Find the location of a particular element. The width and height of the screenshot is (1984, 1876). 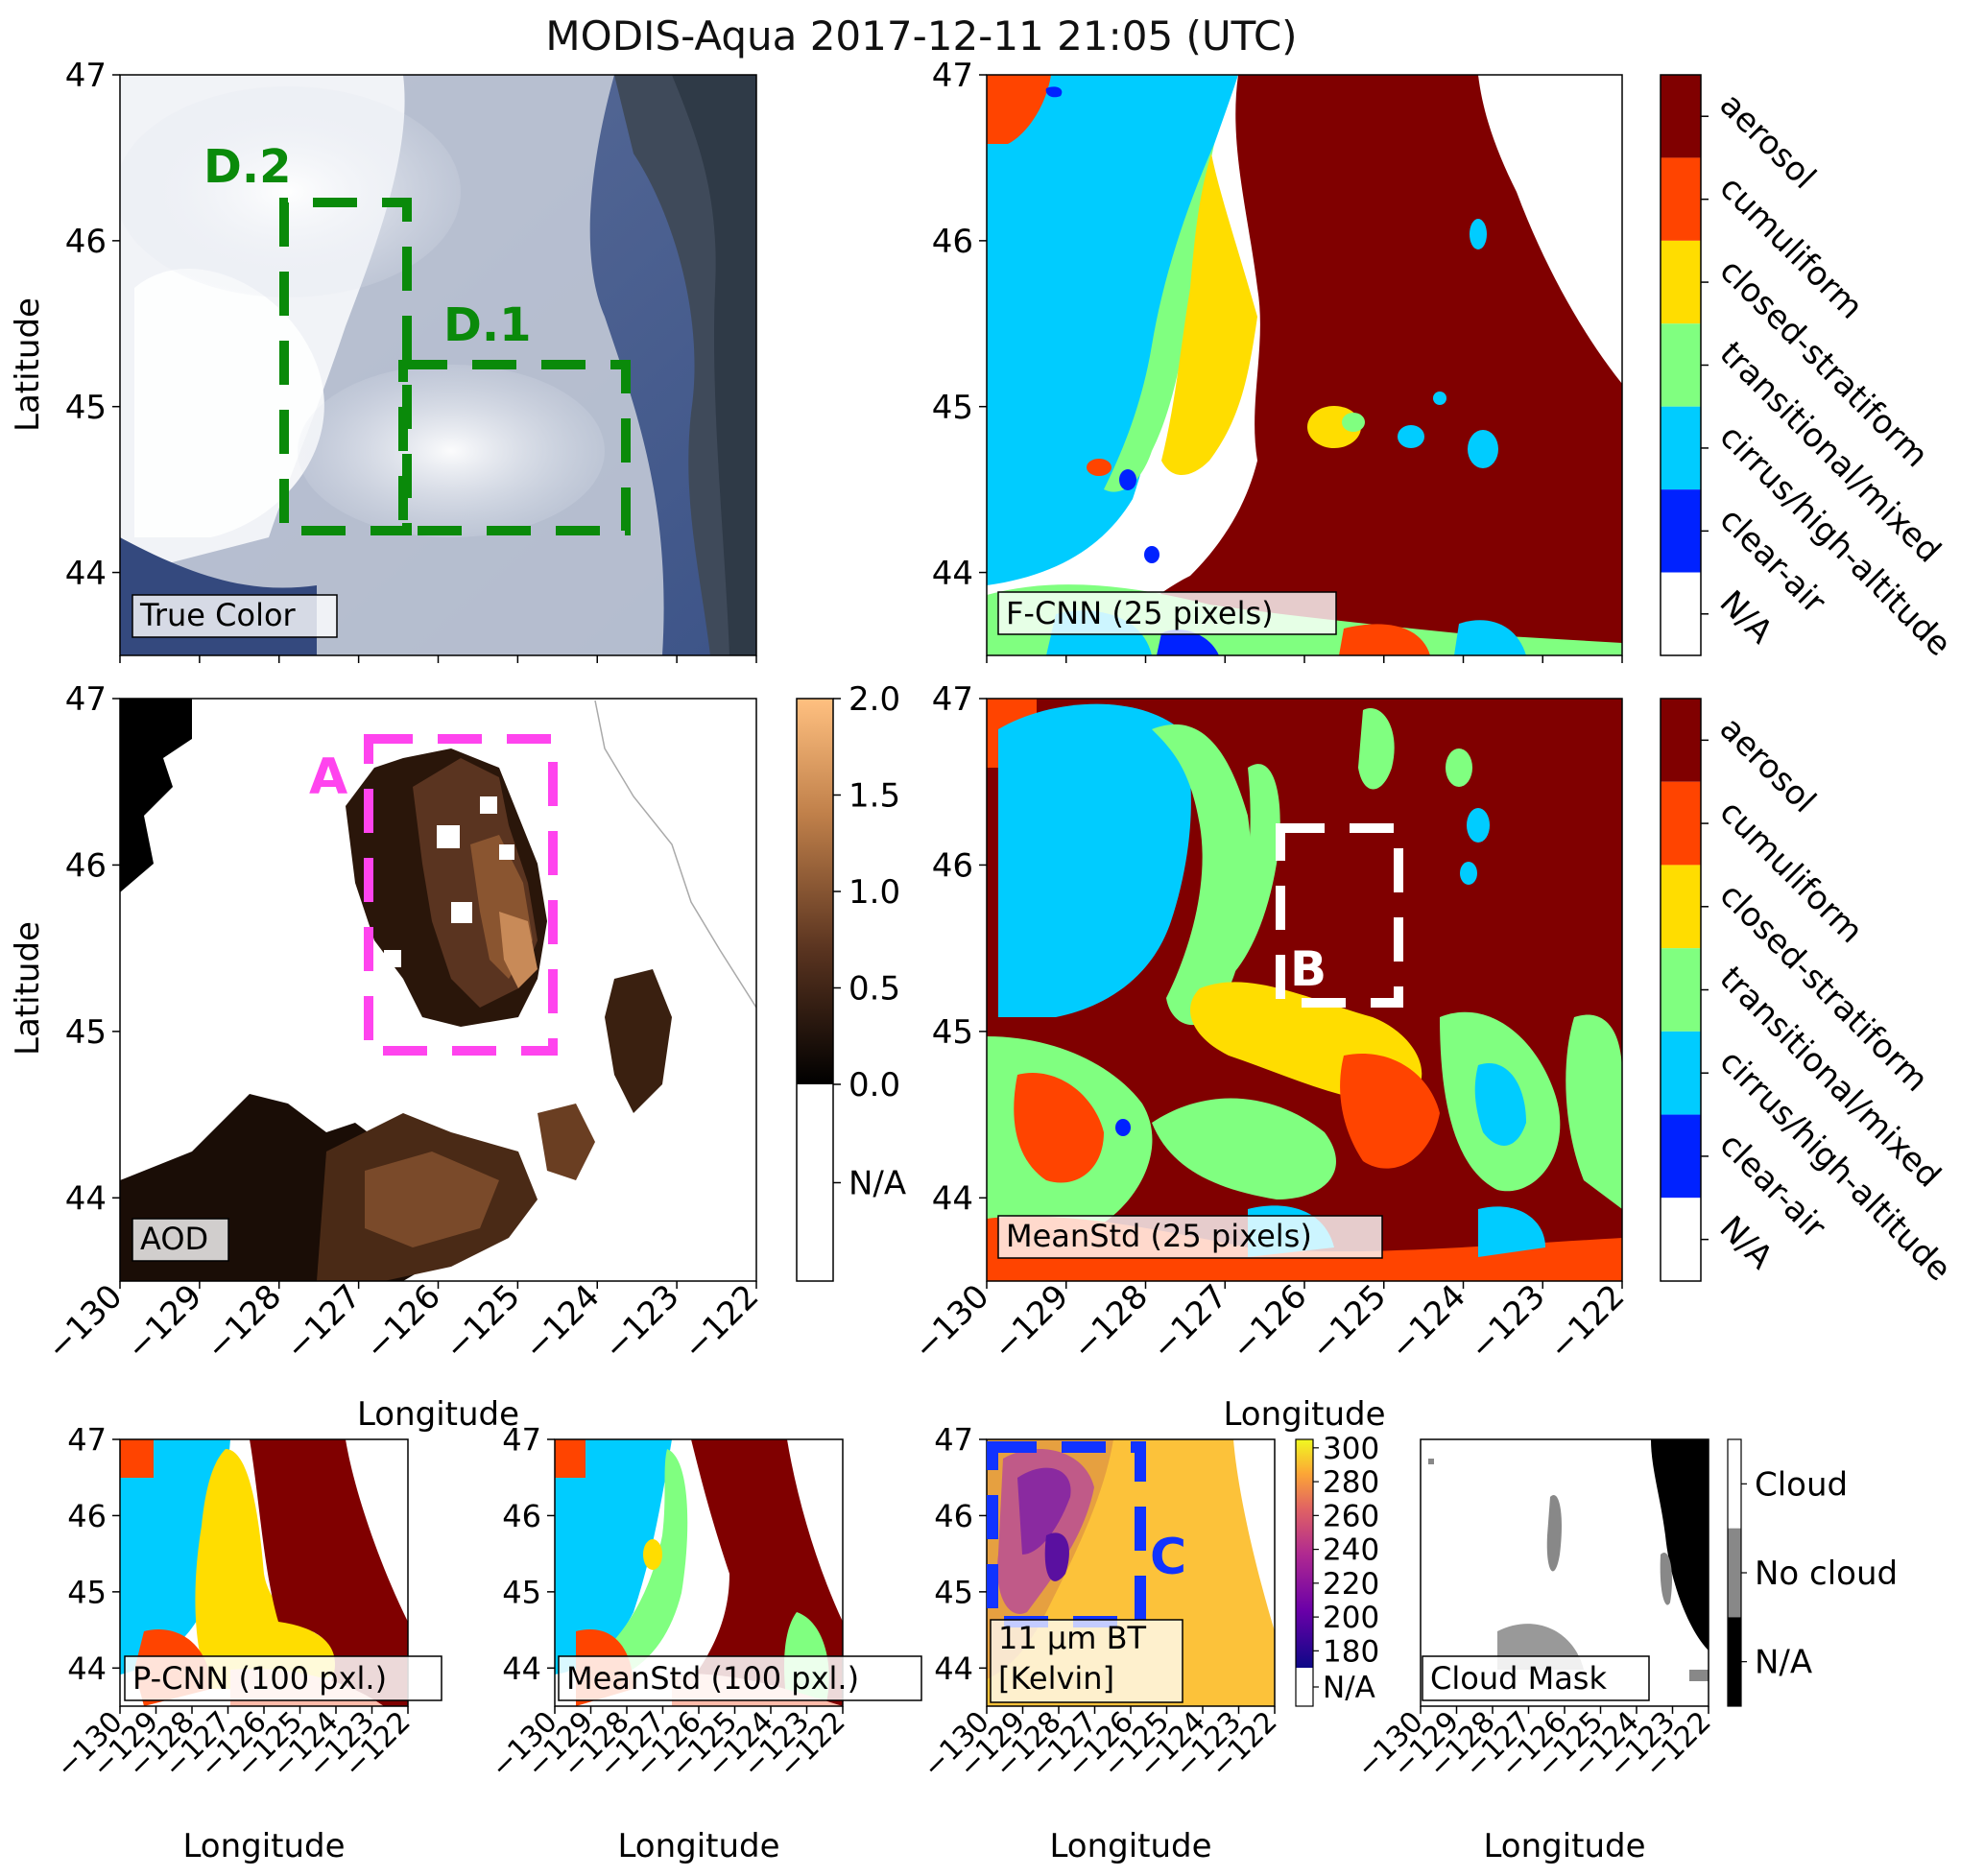

label-b: B is located at coordinates (1308, 969).